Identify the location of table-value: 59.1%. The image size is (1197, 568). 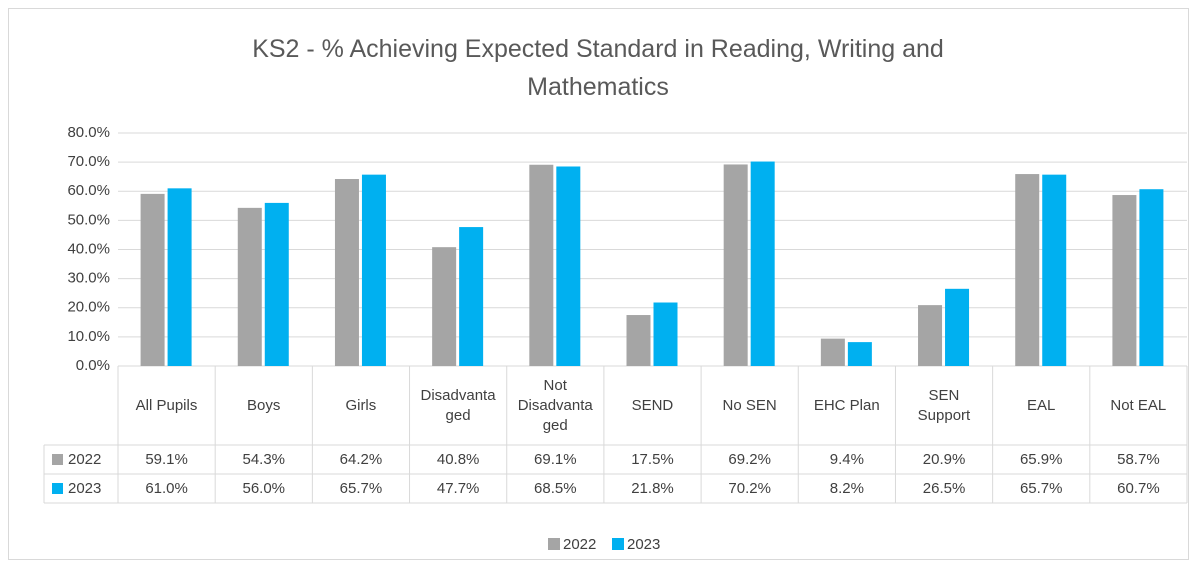
(166, 459).